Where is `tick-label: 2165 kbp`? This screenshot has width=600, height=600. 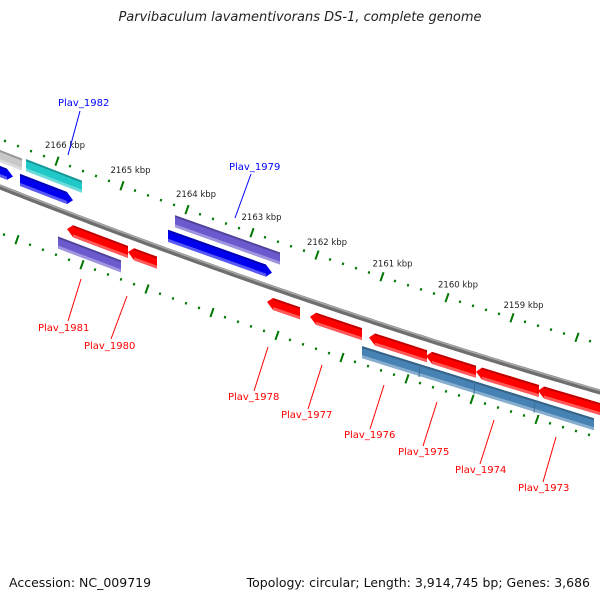
tick-label: 2165 kbp is located at coordinates (131, 171).